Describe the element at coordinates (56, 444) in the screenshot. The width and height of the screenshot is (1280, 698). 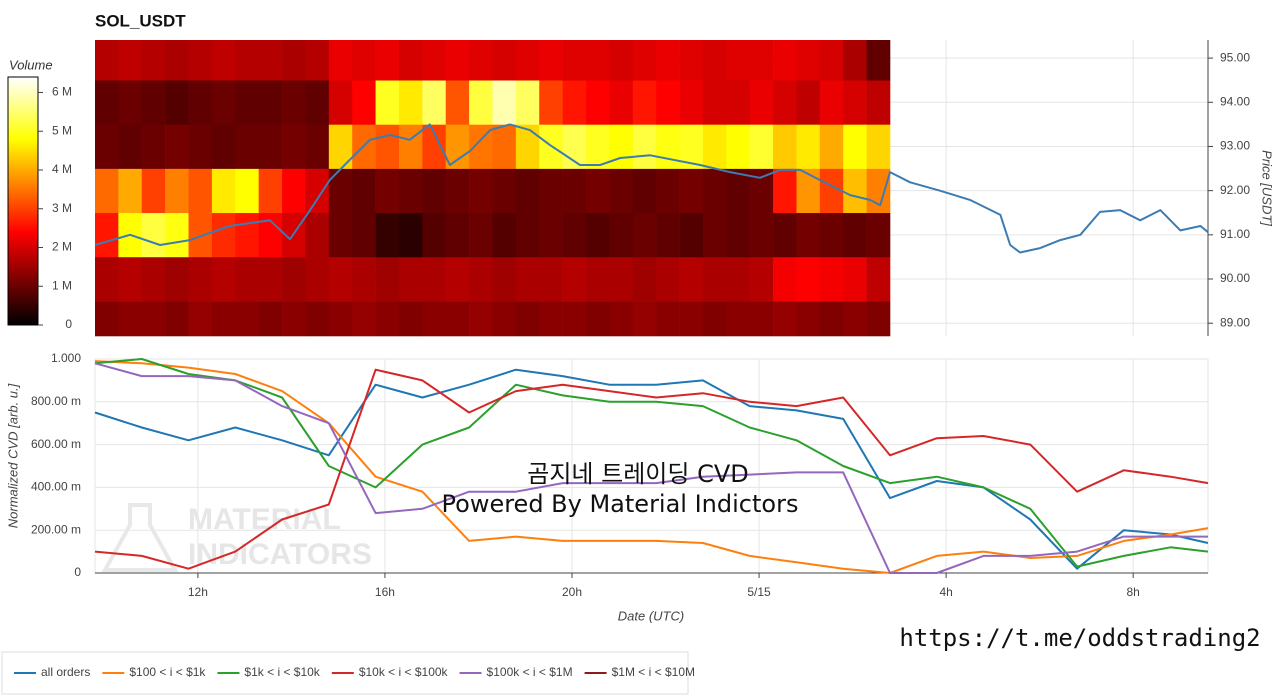
I see `y-tick-label: 600.00 m` at that location.